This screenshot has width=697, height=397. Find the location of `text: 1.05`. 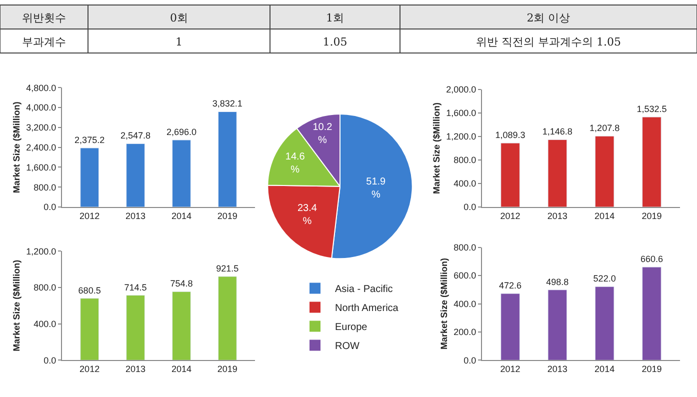

text: 1.05 is located at coordinates (335, 41).